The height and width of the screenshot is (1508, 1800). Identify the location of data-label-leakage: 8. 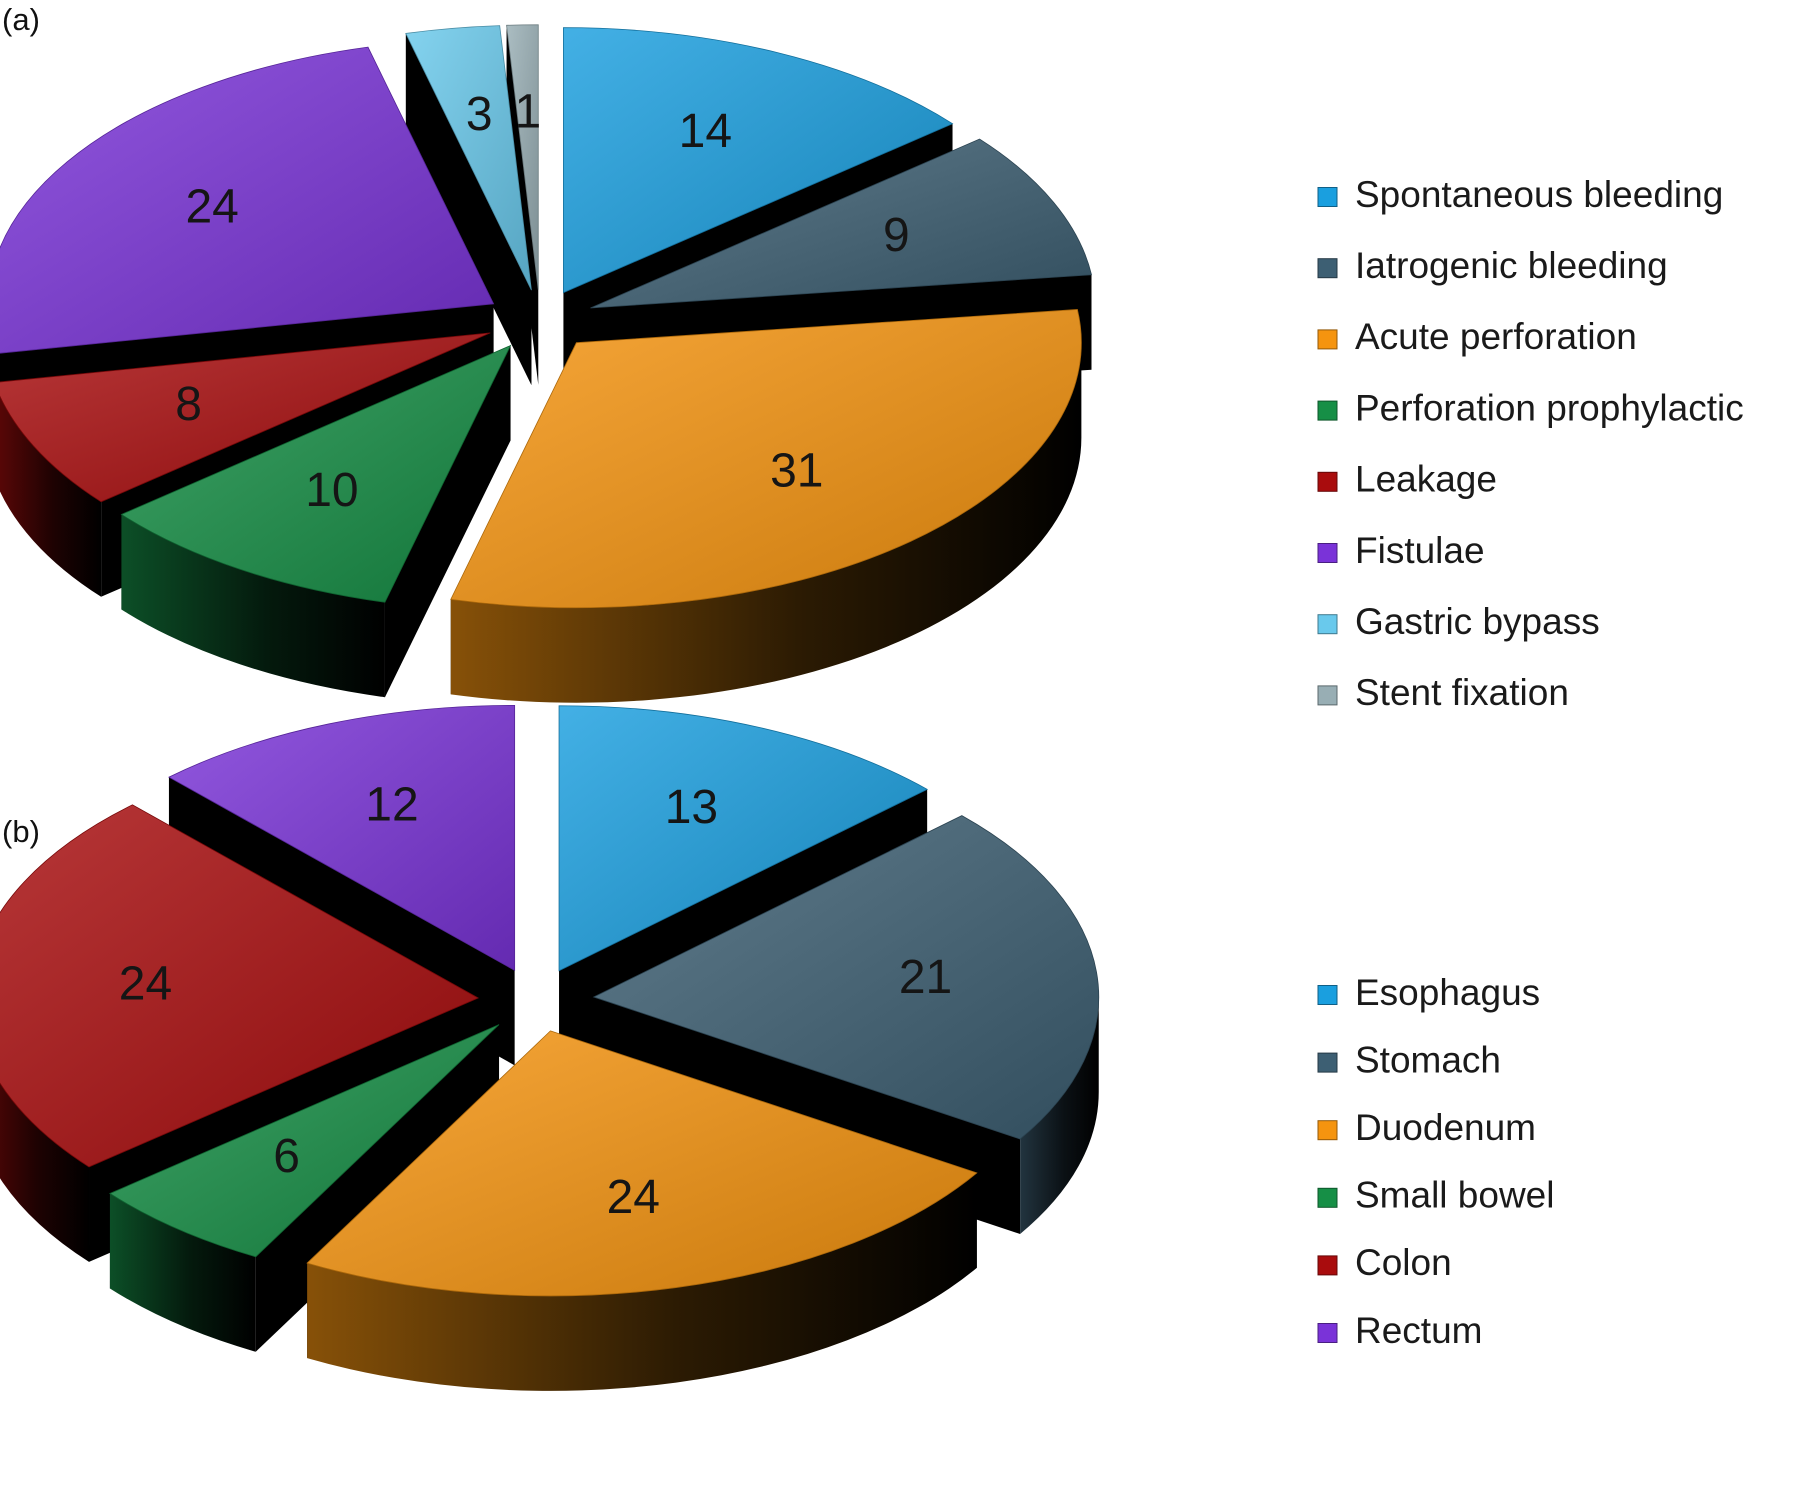
(188, 404).